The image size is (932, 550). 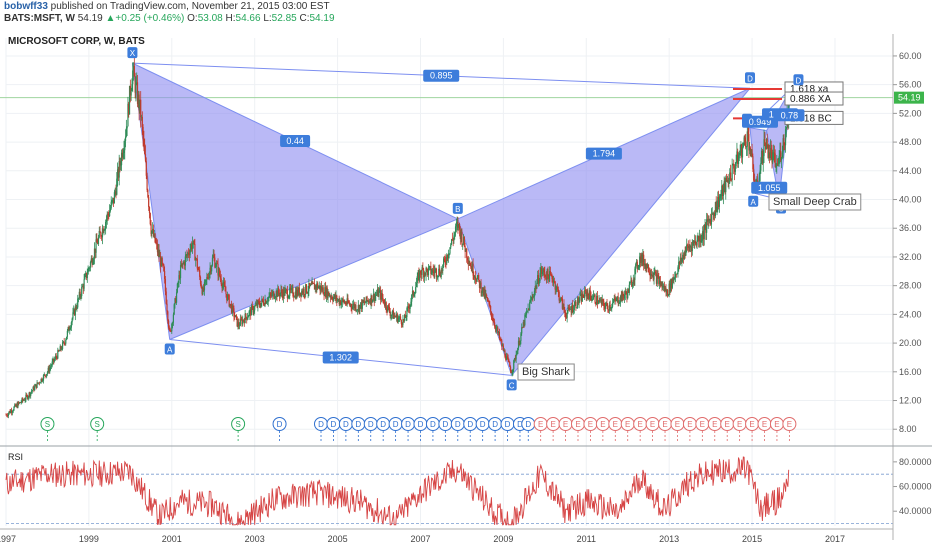 What do you see at coordinates (39, 18) in the screenshot?
I see `symbol-label: BATS:MSFT, W` at bounding box center [39, 18].